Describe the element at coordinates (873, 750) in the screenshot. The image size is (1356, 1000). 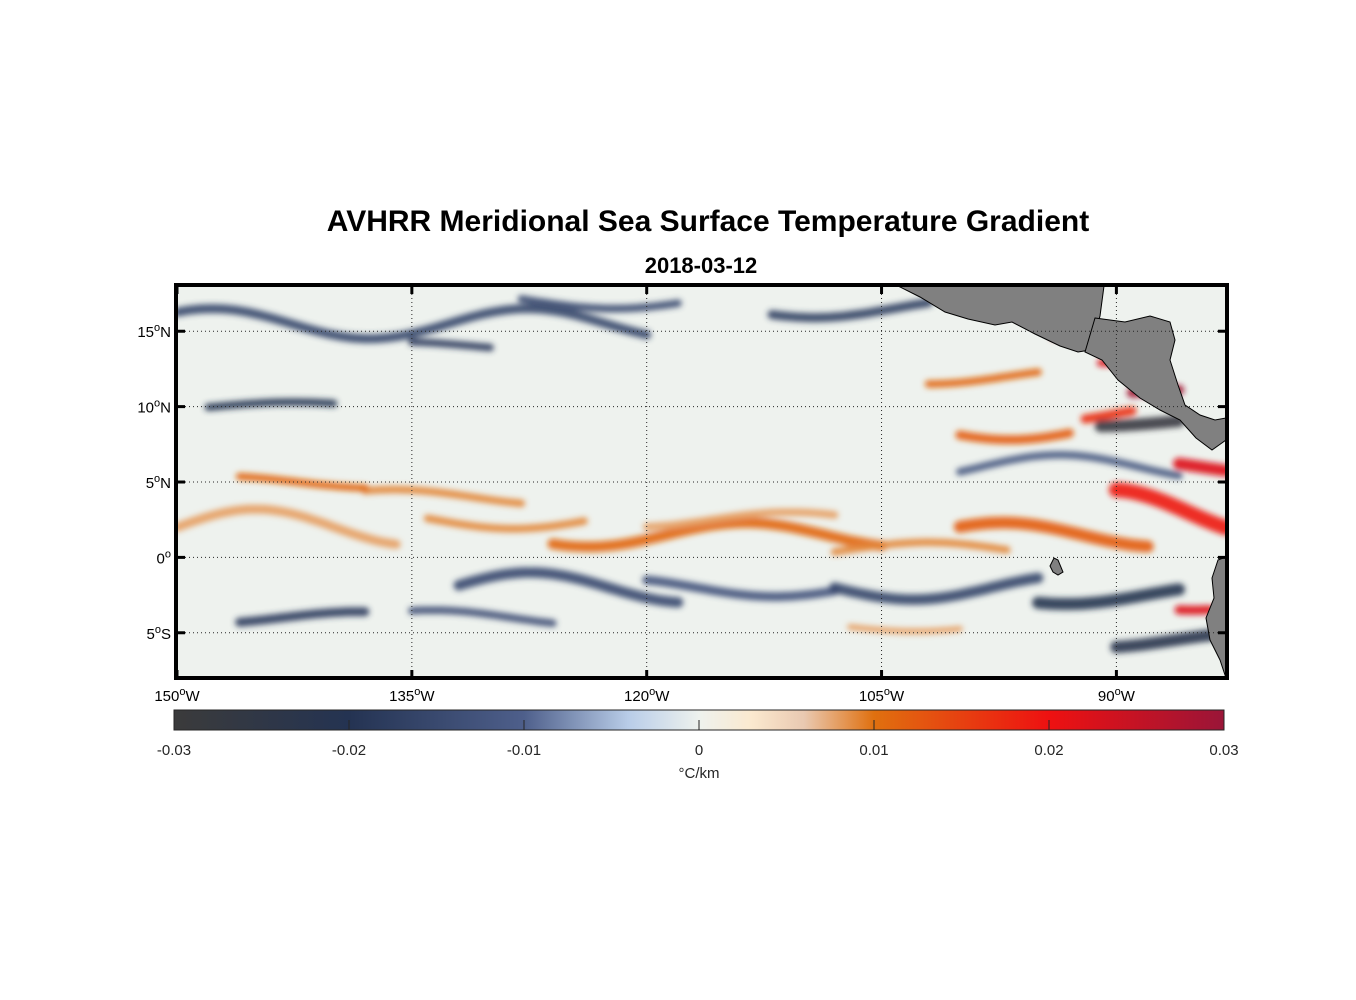
I see `colorbar-tick-label: 0.01` at that location.